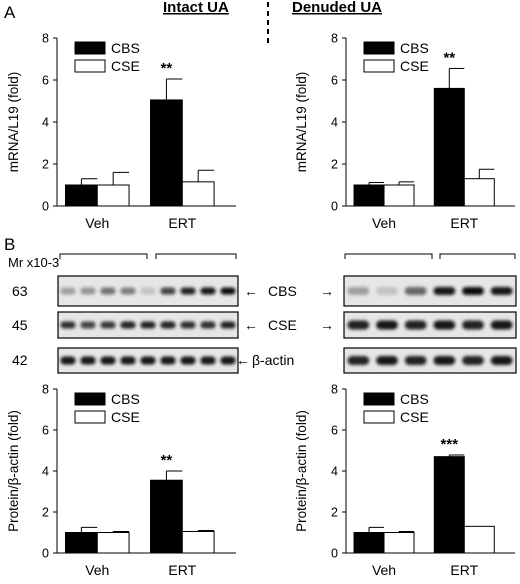 This screenshot has width=520, height=584. Describe the element at coordinates (10, 12) in the screenshot. I see `panel-label-a: A` at that location.